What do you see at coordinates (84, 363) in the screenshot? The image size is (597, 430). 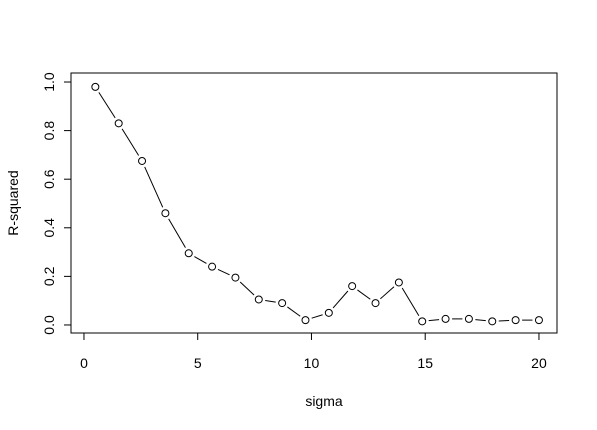 I see `x-tick-label: 0` at bounding box center [84, 363].